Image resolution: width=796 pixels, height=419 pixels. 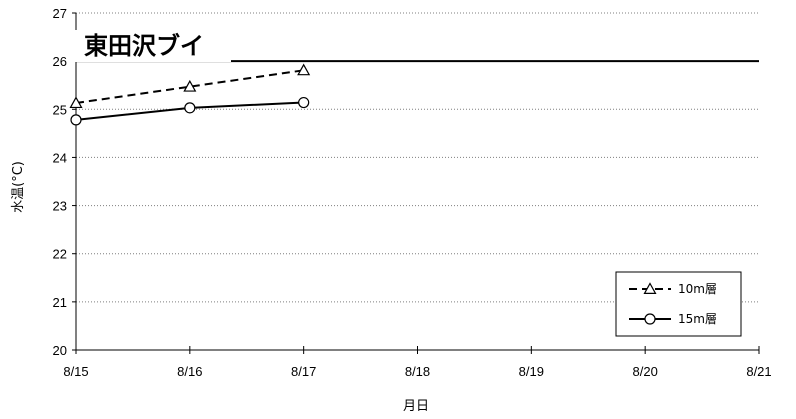 I want to click on y-tick-label: 24, so click(x=60, y=157).